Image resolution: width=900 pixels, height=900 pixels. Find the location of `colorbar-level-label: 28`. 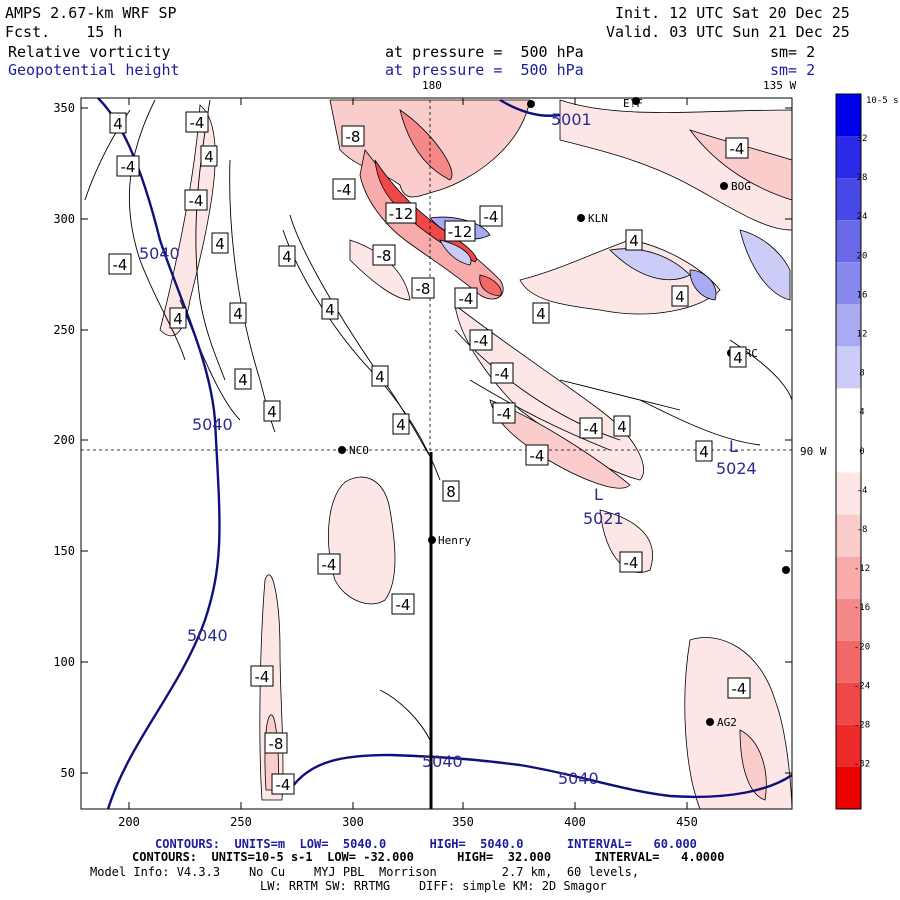

colorbar-level-label: 28 is located at coordinates (862, 178).